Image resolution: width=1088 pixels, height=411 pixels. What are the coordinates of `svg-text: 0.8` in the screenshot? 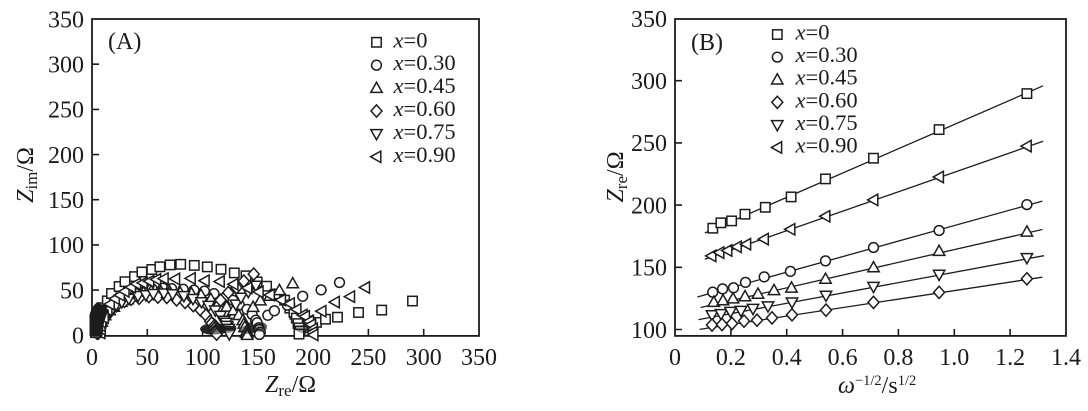 It's located at (898, 358).